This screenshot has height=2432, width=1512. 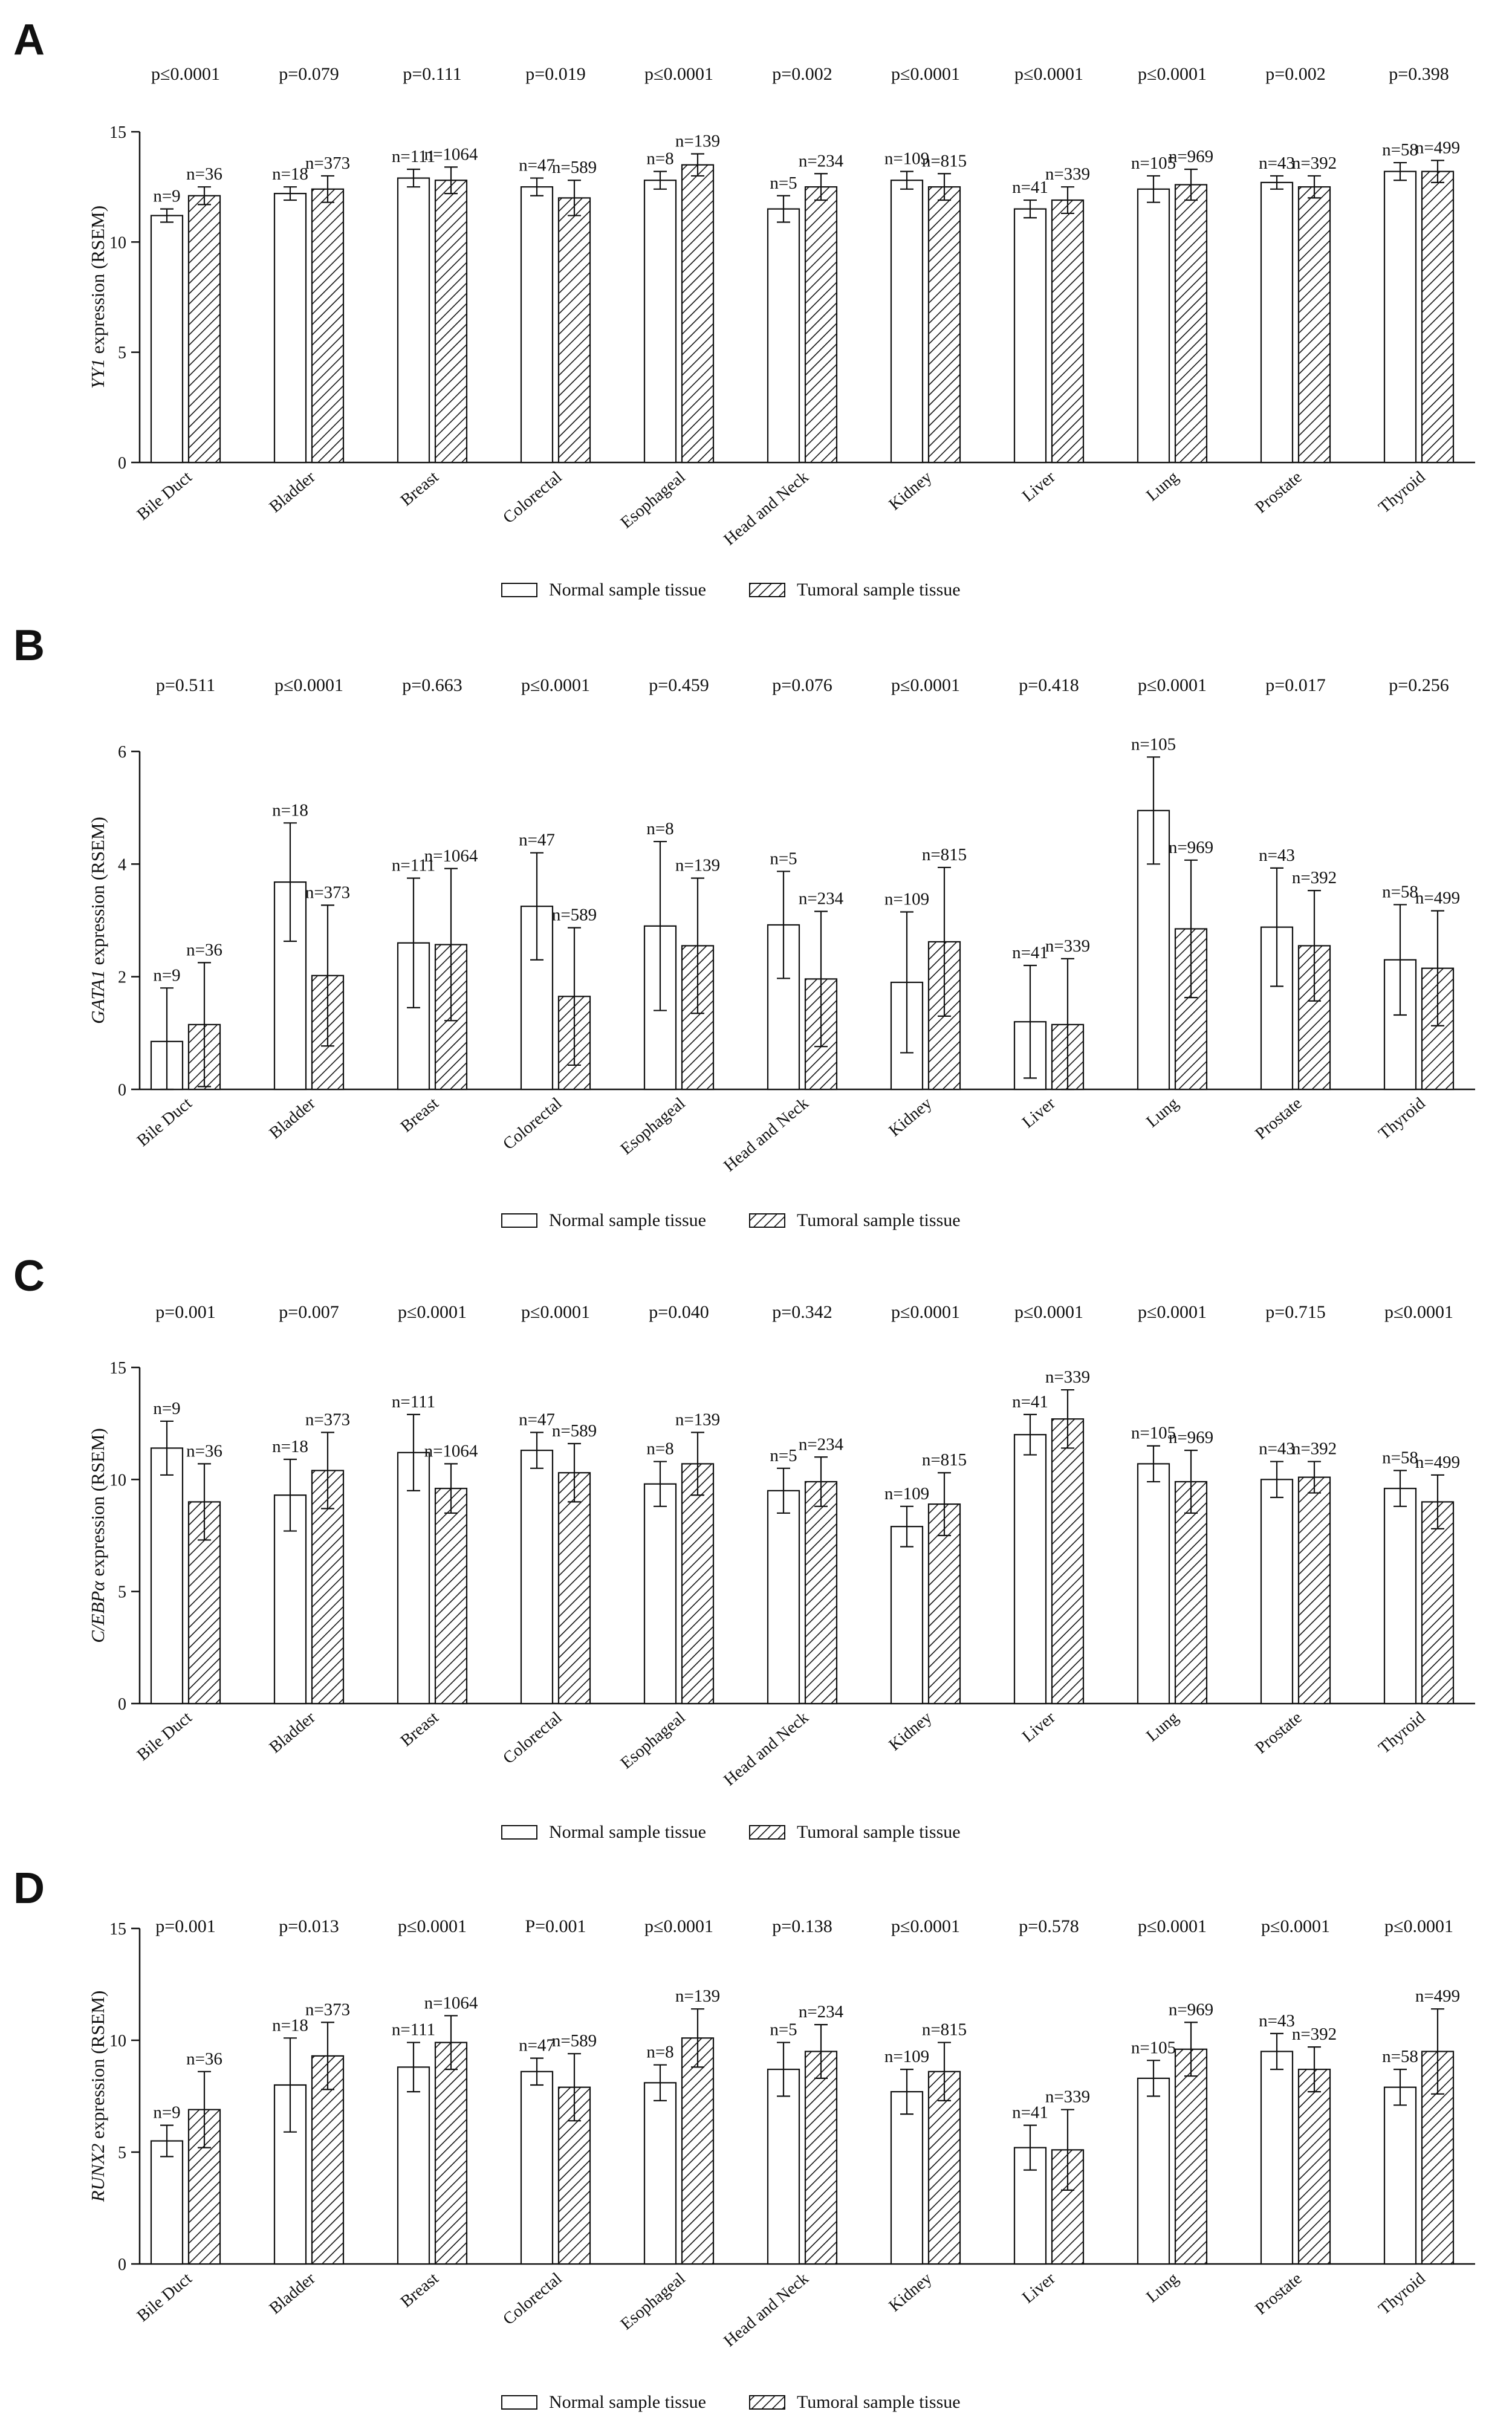 What do you see at coordinates (1049, 1926) in the screenshot?
I see `p-value-label: p=0.578` at bounding box center [1049, 1926].